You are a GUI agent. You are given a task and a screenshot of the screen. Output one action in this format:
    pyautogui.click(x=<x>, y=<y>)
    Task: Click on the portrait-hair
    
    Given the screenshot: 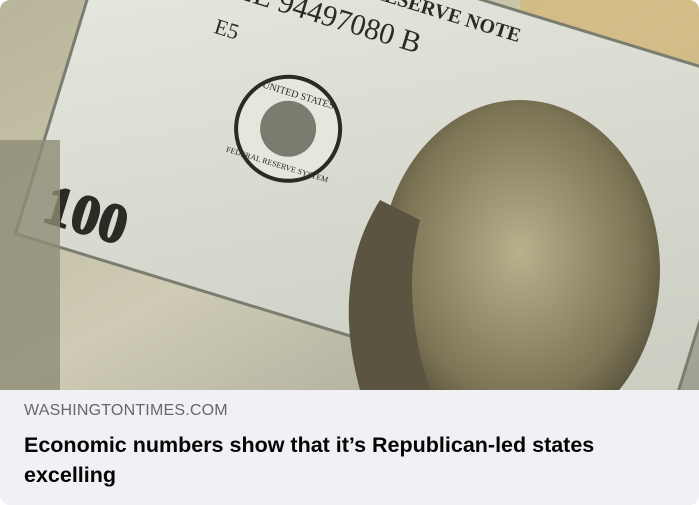 What is the action you would take?
    pyautogui.click(x=389, y=295)
    